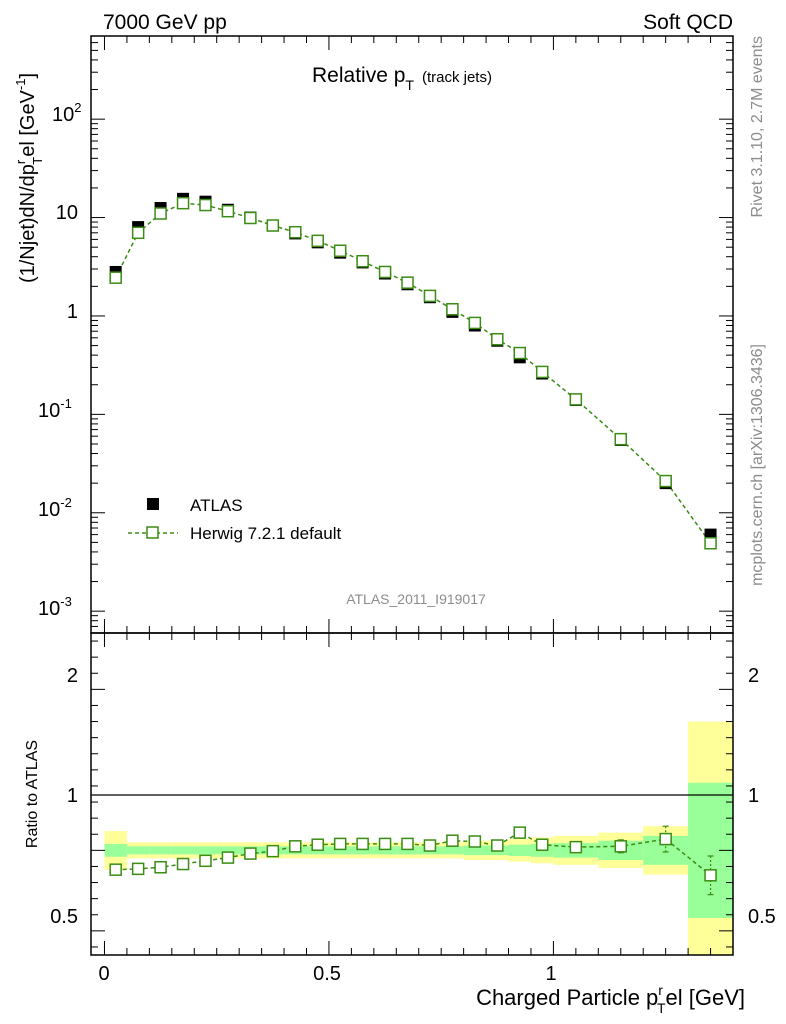  I want to click on main-y-tick-labels: 10⁻³ 10⁻² 10⁻¹ 1 10 10², so click(59, 360).